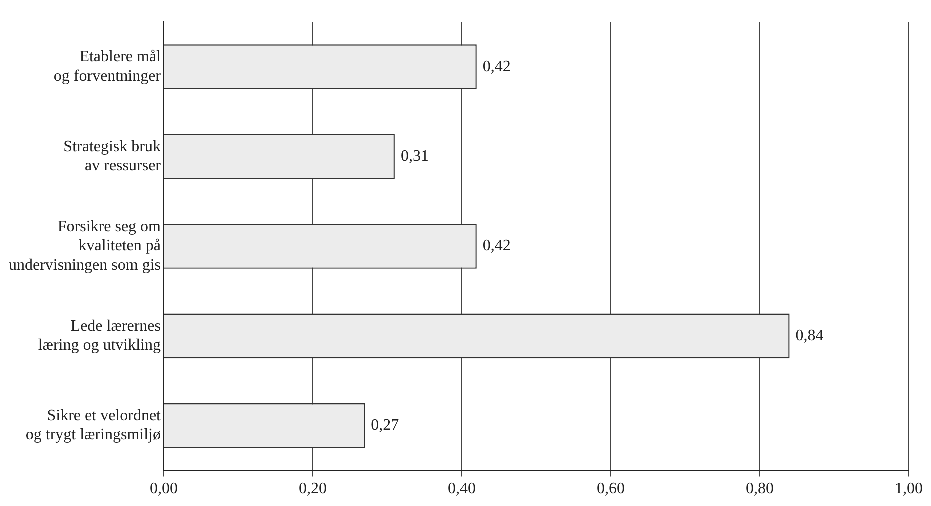 This screenshot has width=931, height=506. I want to click on x-tick-label: 0,40, so click(462, 489).